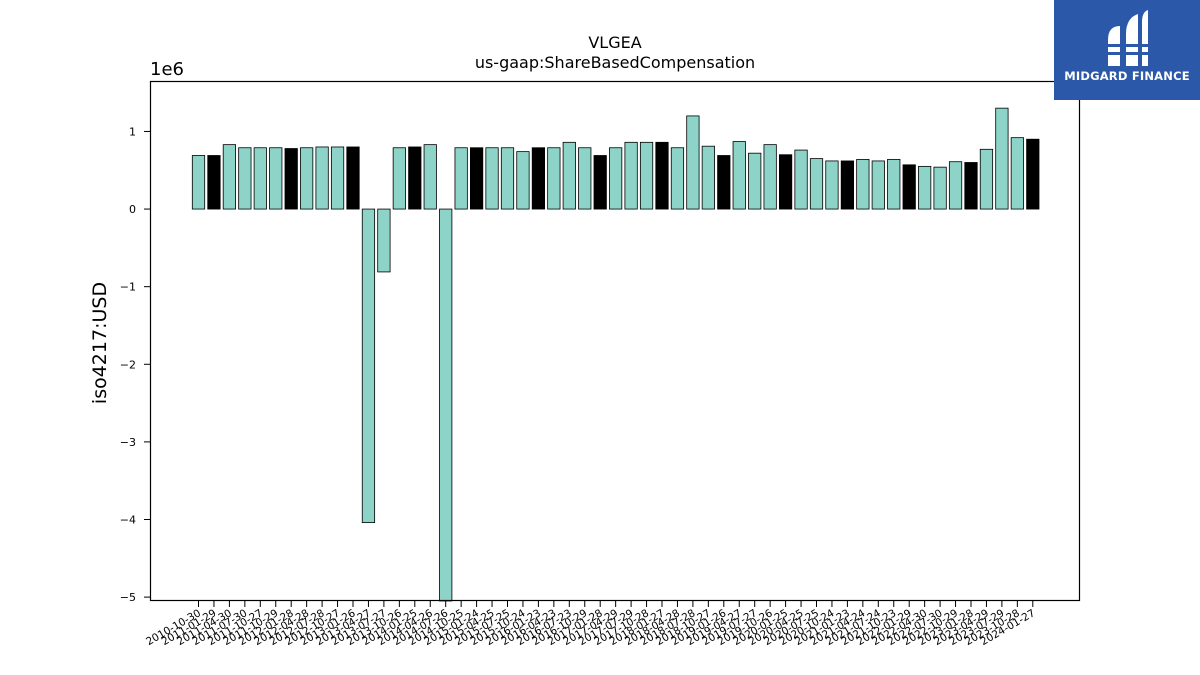  Describe the element at coordinates (132, 131) in the screenshot. I see `y-tick-label: 1` at that location.